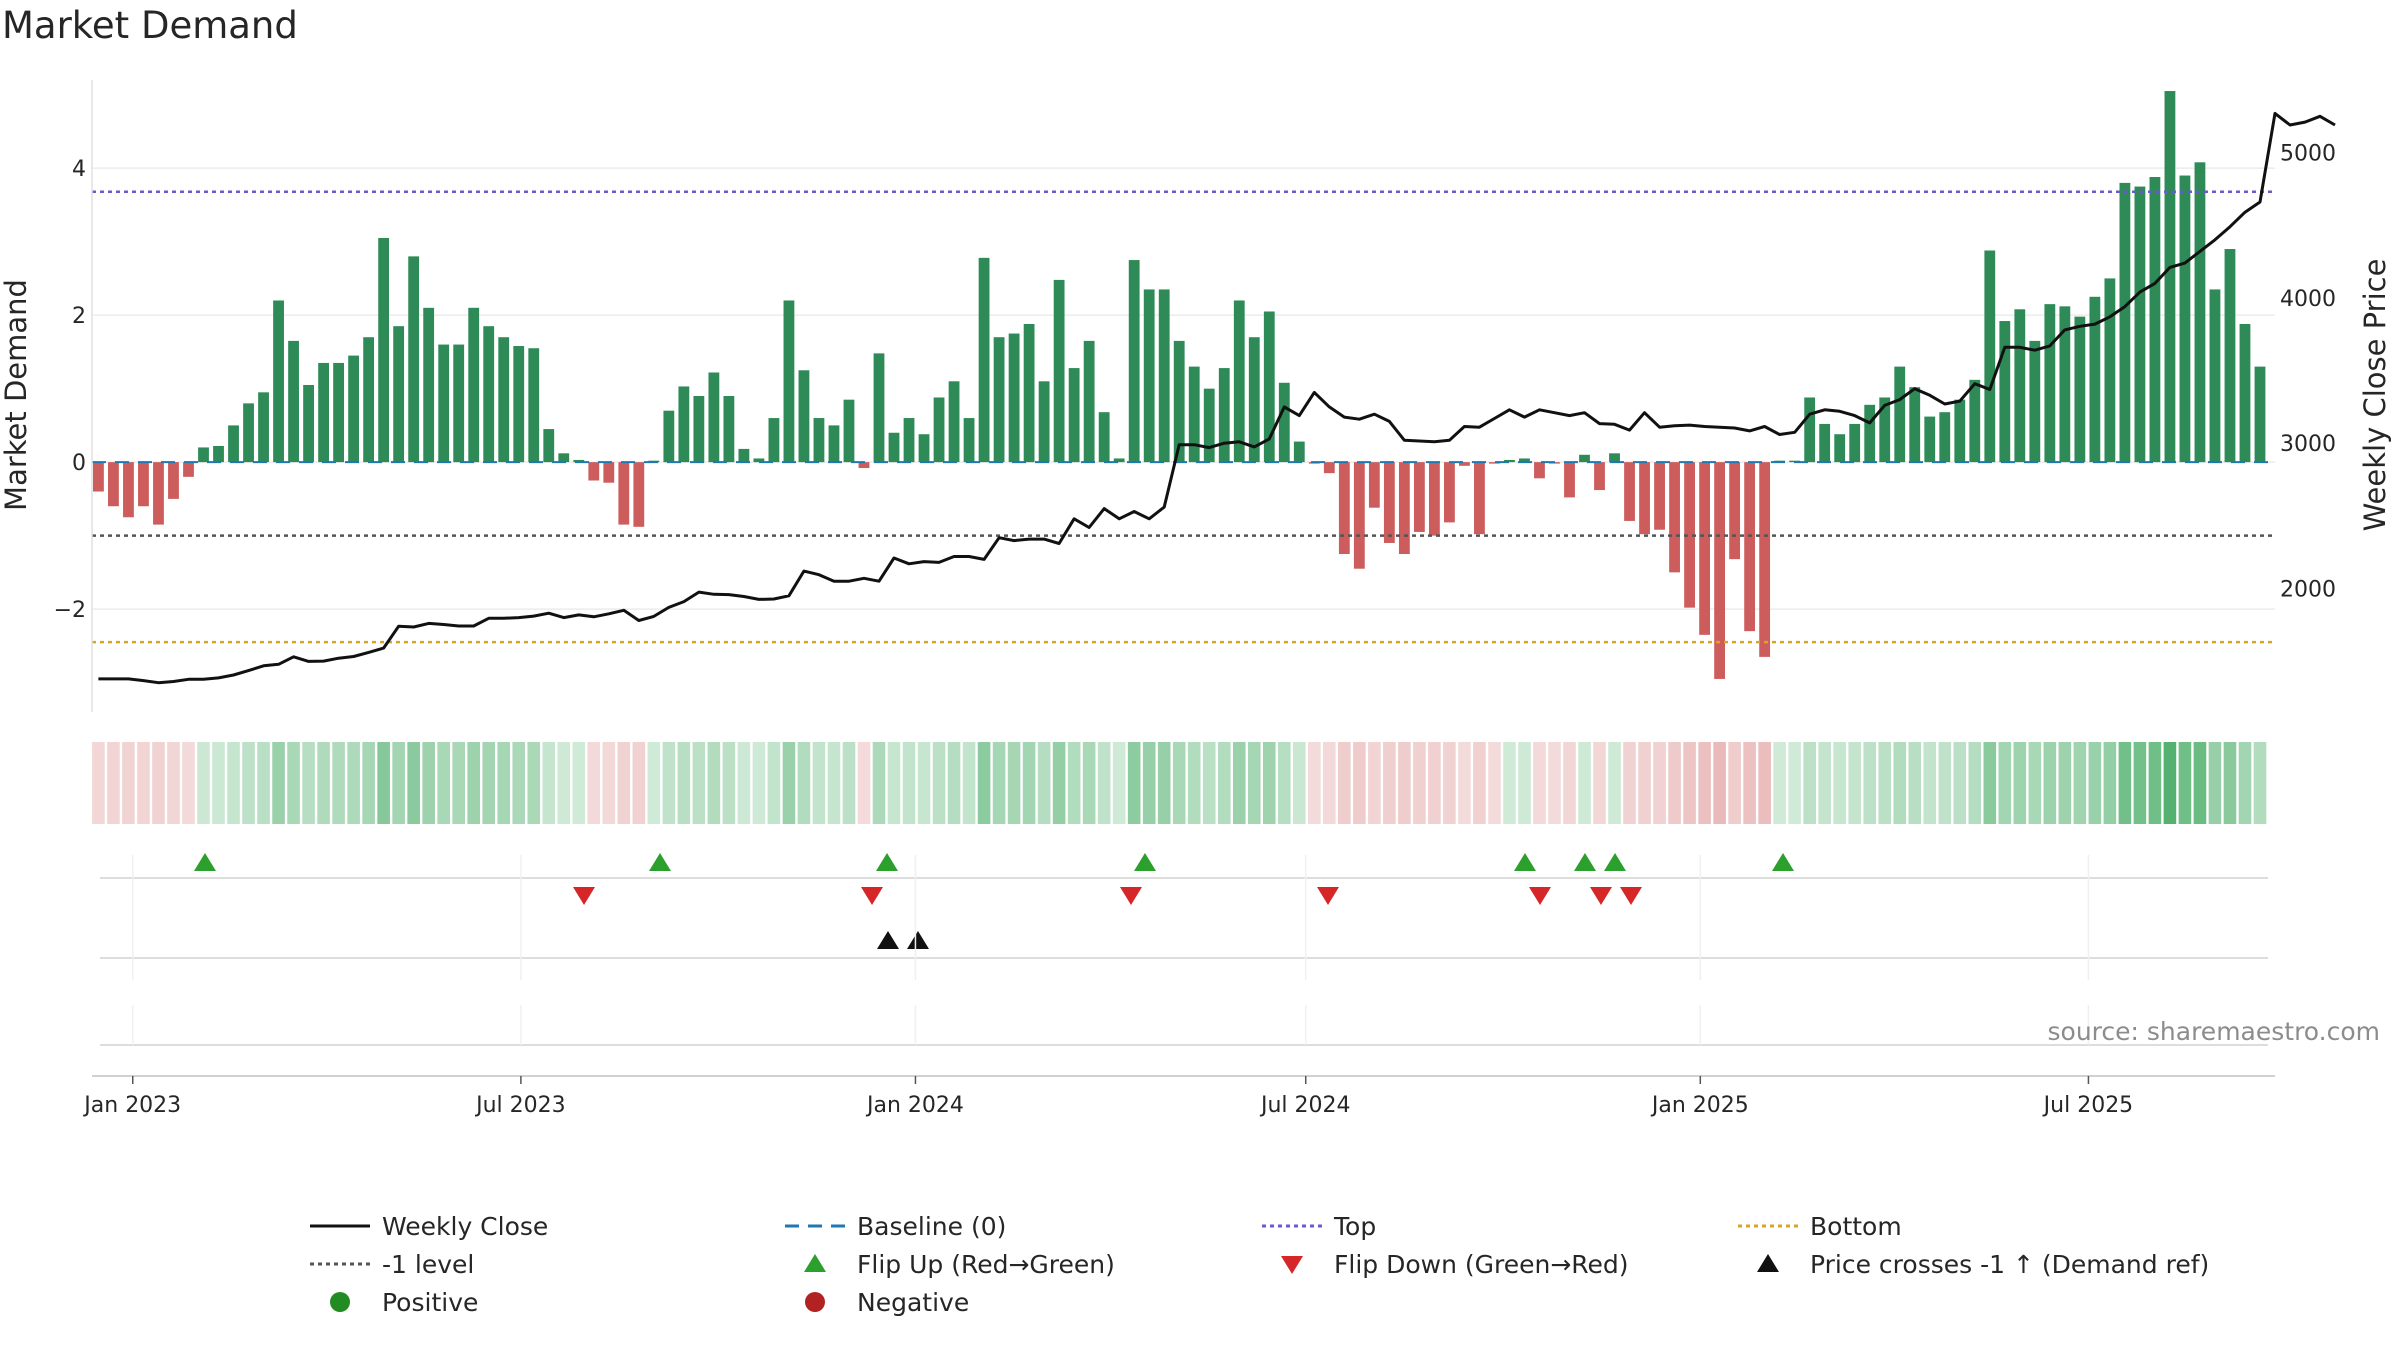  I want to click on legend-label: Positive, so click(430, 1302).